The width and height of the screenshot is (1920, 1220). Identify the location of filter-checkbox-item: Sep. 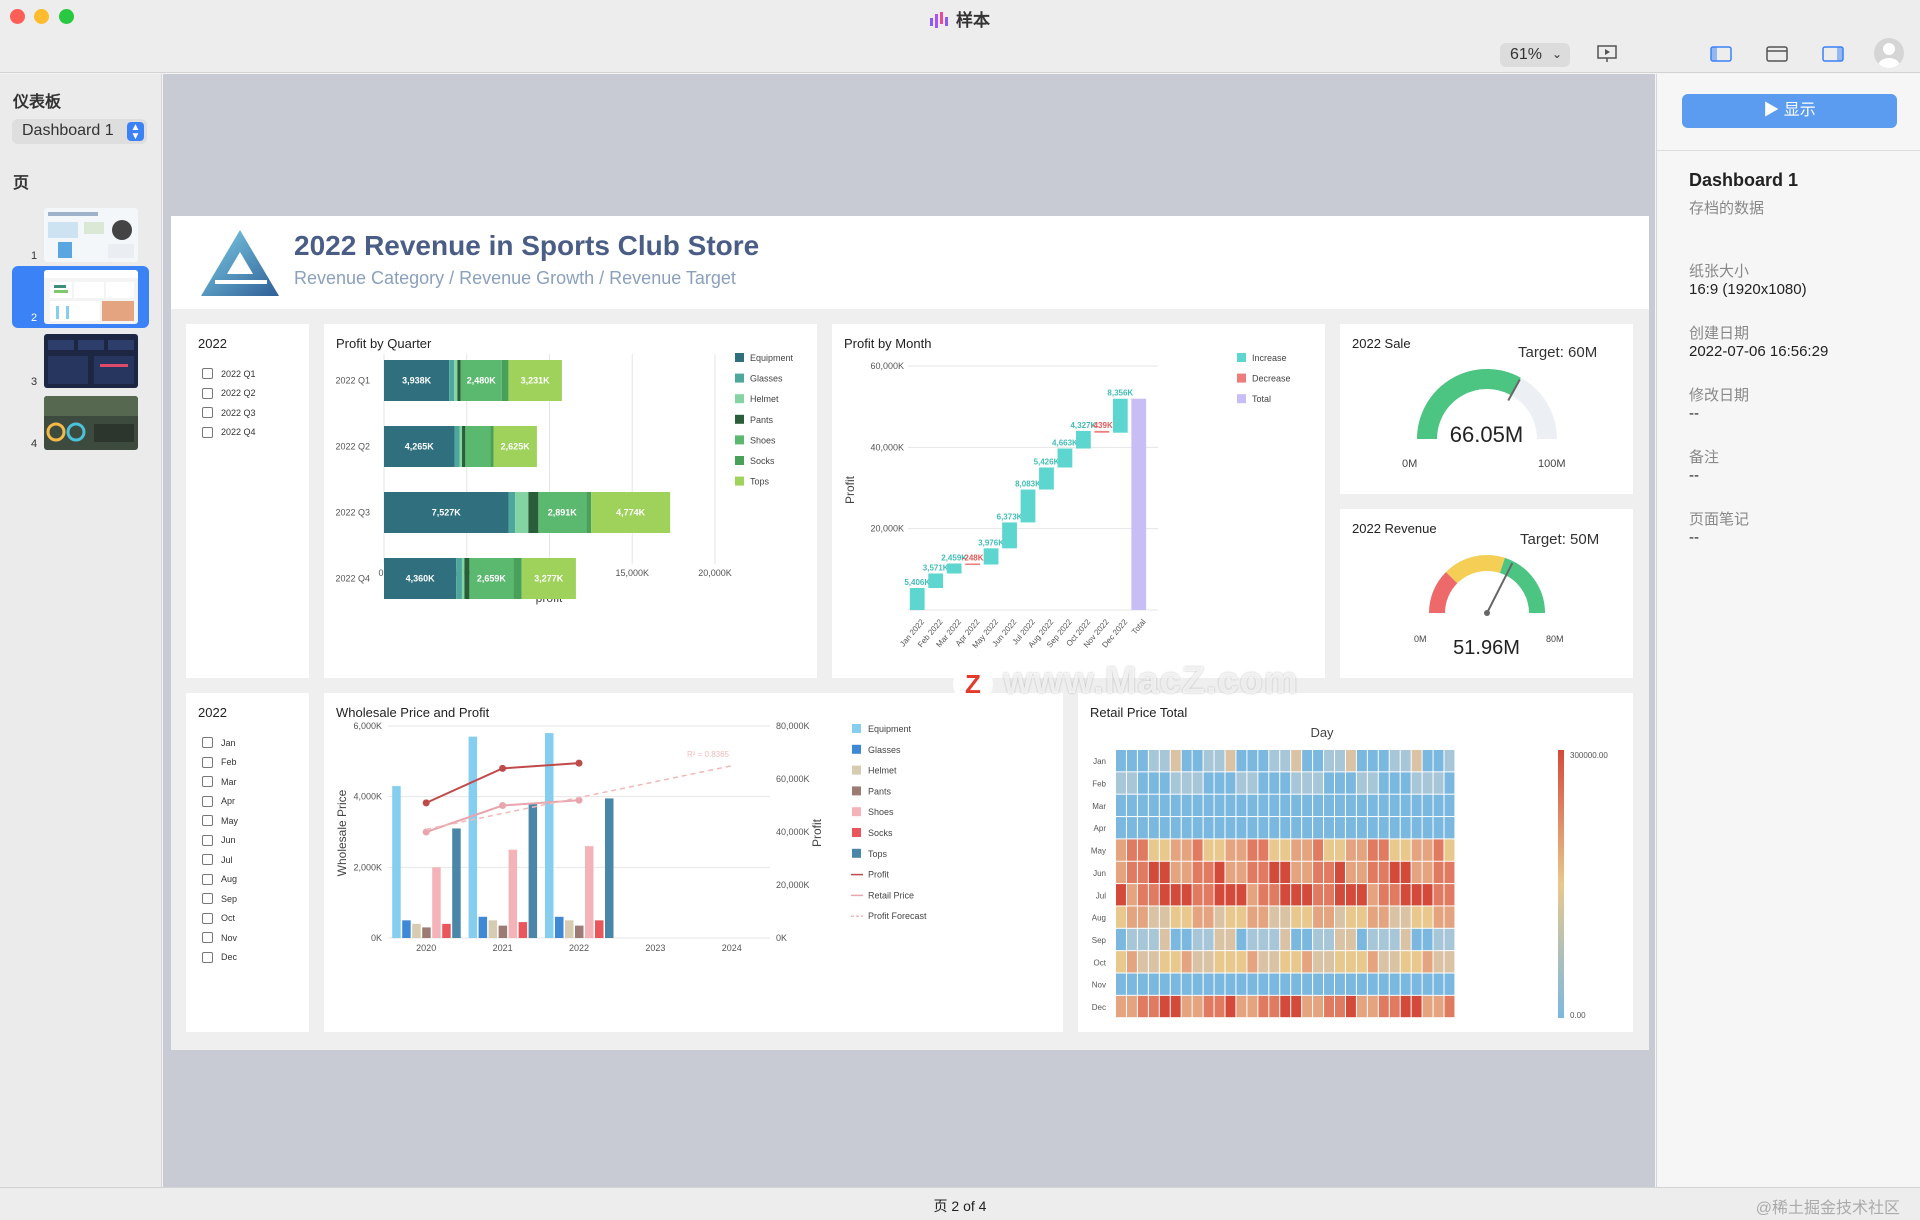
(220, 899).